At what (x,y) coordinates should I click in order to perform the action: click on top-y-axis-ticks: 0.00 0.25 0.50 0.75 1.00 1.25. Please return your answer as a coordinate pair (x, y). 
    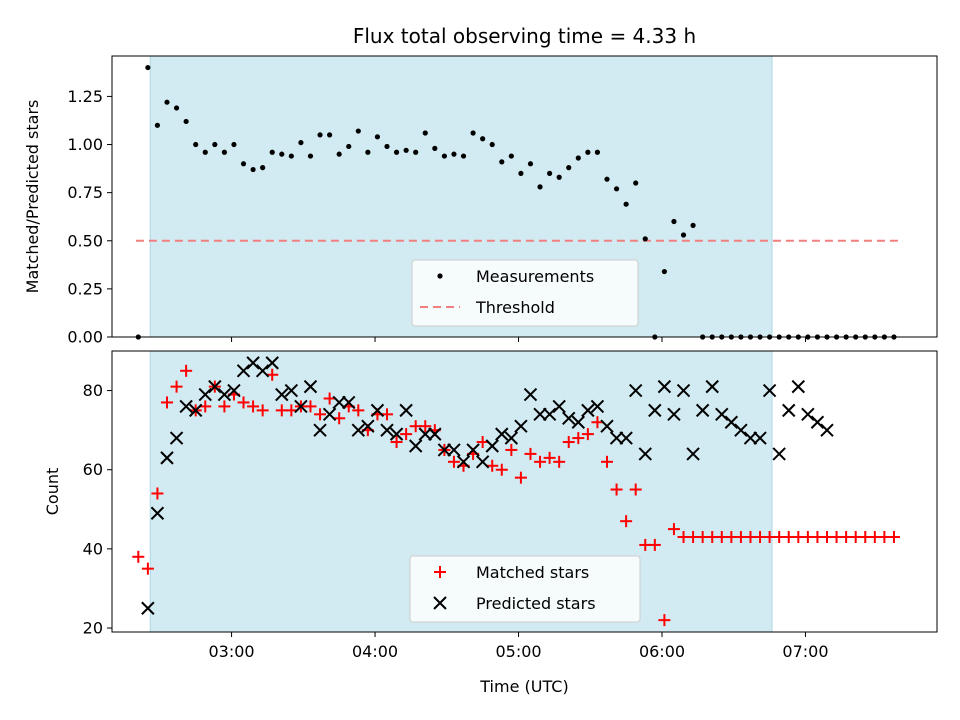
    Looking at the image, I should click on (89, 217).